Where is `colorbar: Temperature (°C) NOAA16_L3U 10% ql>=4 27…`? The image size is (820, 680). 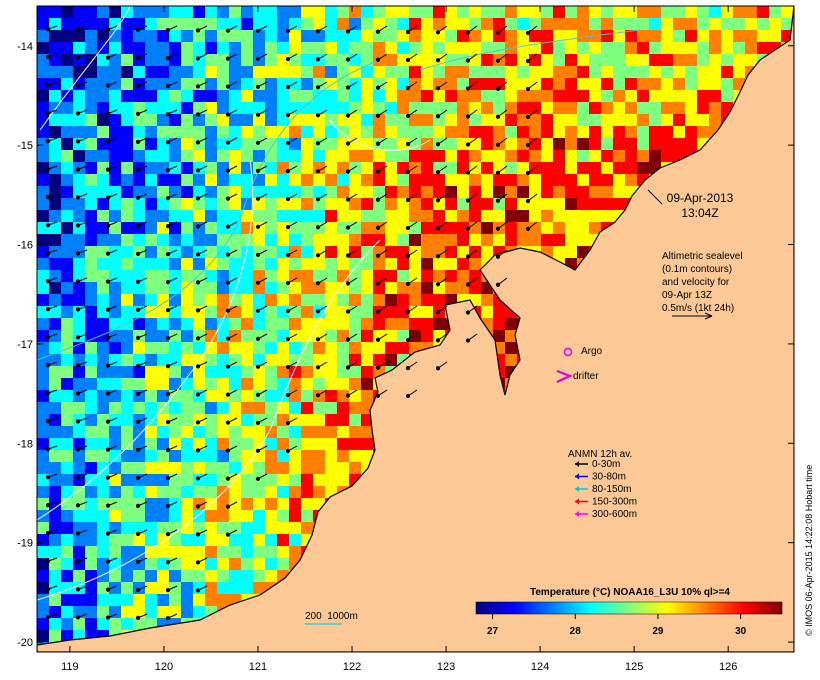 colorbar: Temperature (°C) NOAA16_L3U 10% ql>=4 27… is located at coordinates (629, 612).